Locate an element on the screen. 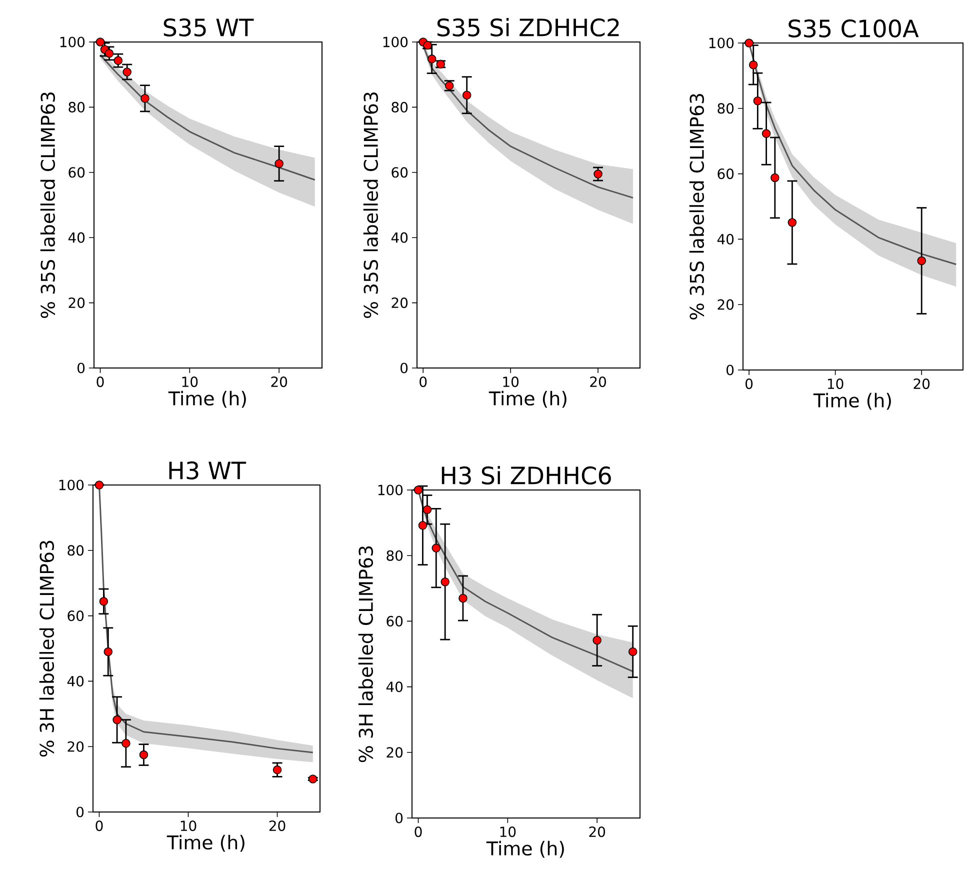 Image resolution: width=965 pixels, height=884 pixels. chart-title: S35 C100A is located at coordinates (853, 28).